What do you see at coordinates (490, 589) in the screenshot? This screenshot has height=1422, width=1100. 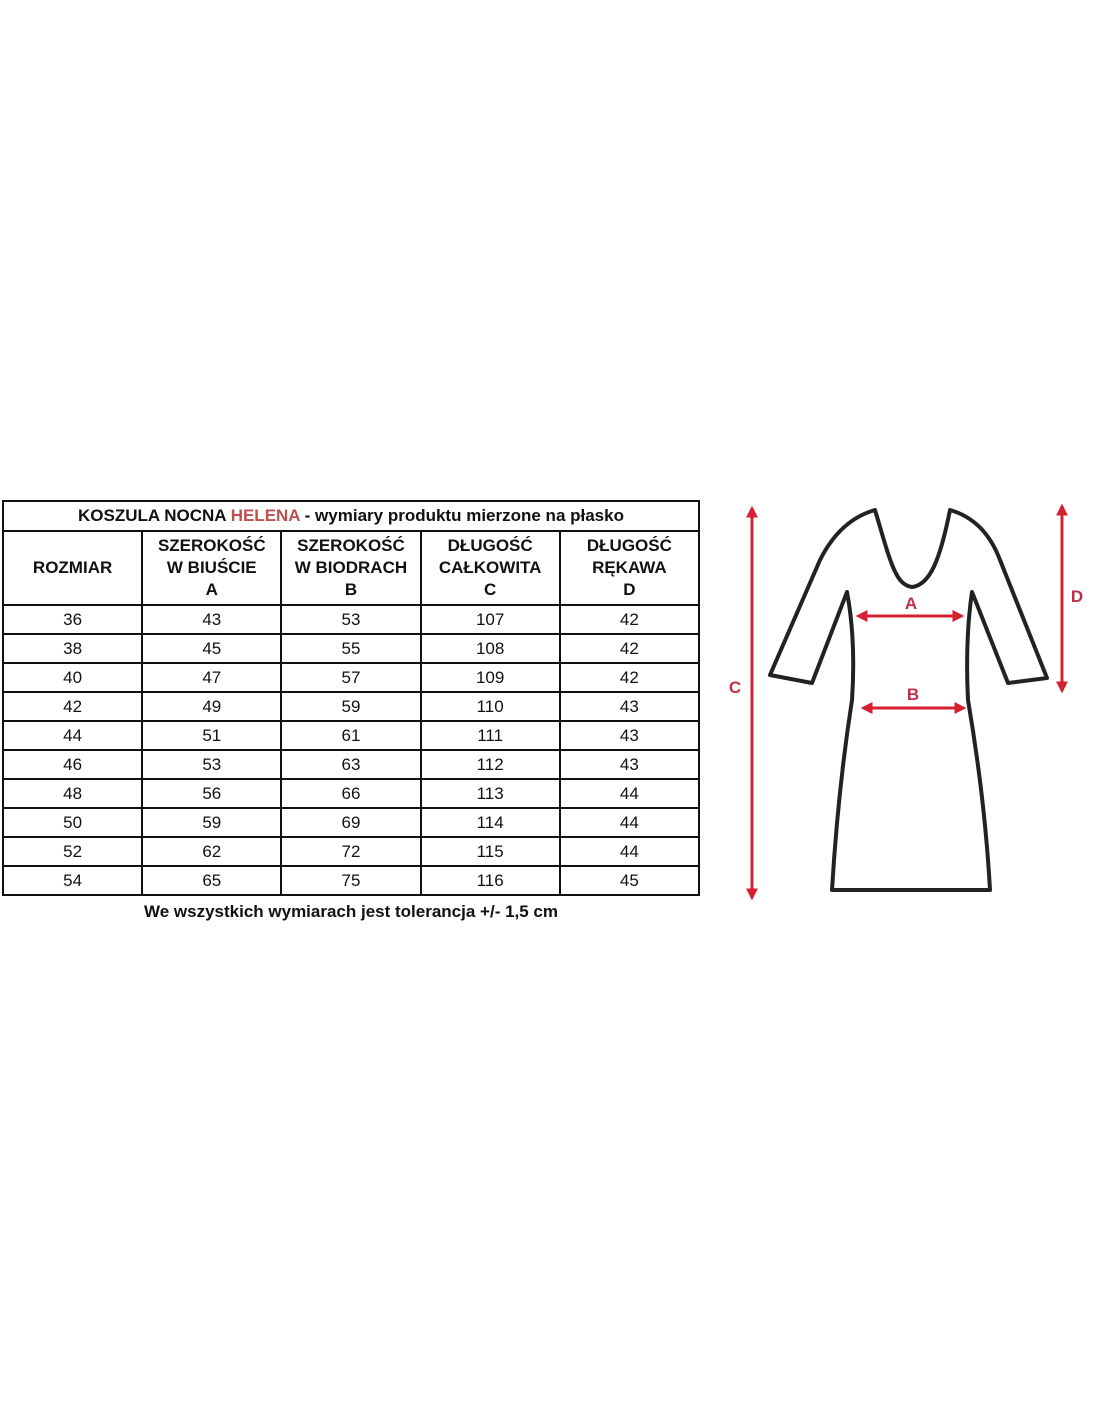 I see `column-header-line: C` at bounding box center [490, 589].